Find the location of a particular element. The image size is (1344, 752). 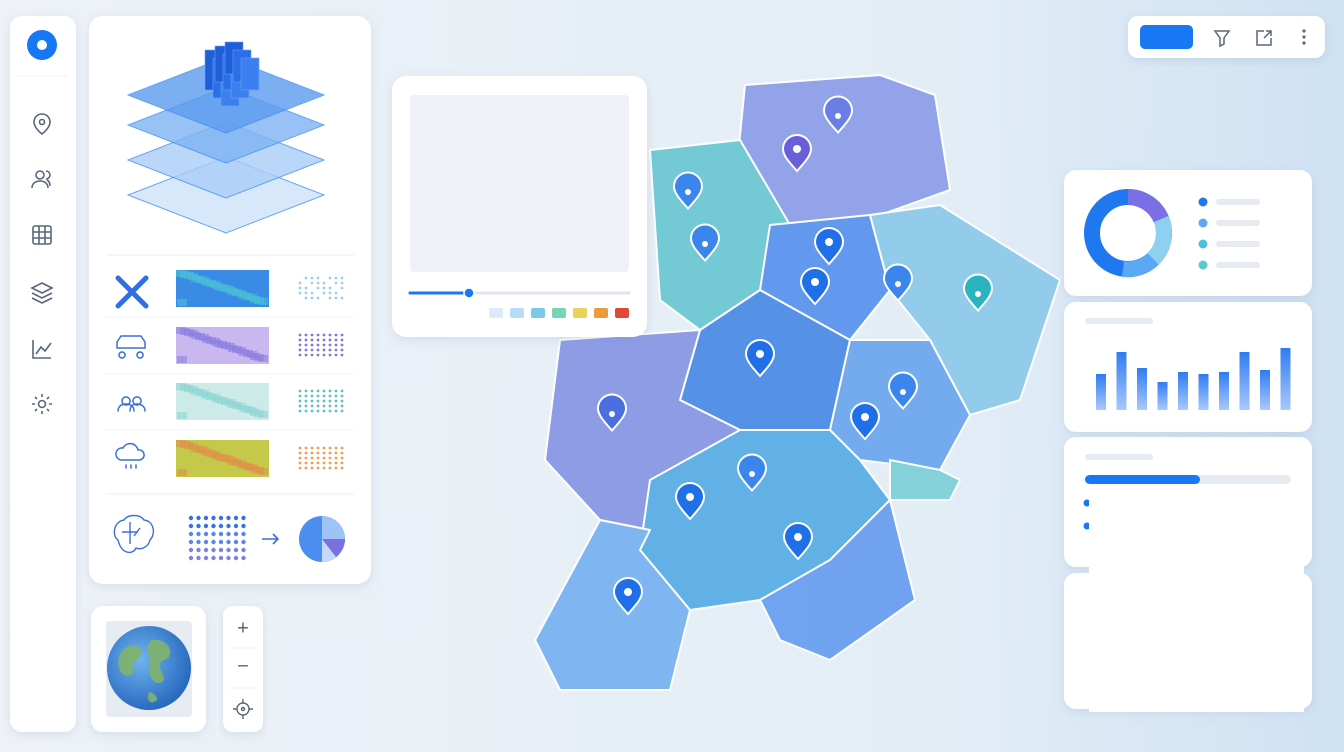

share-button is located at coordinates (1264, 38).